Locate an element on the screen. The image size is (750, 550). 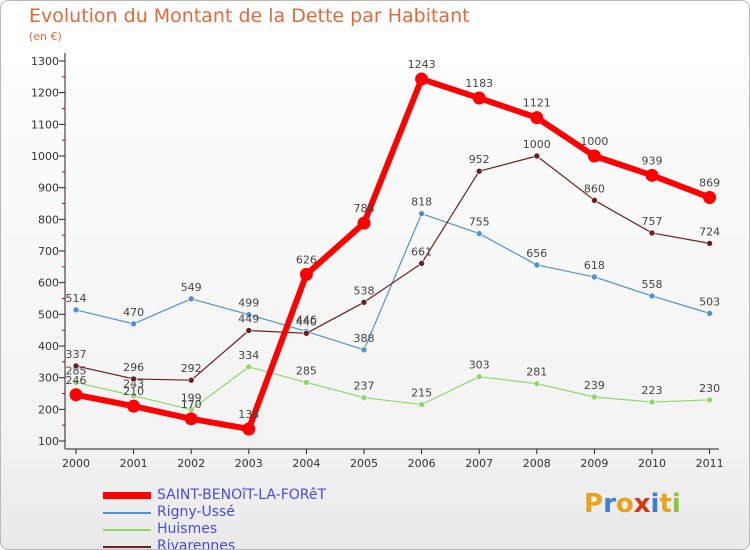
logo-letter: P is located at coordinates (594, 504).